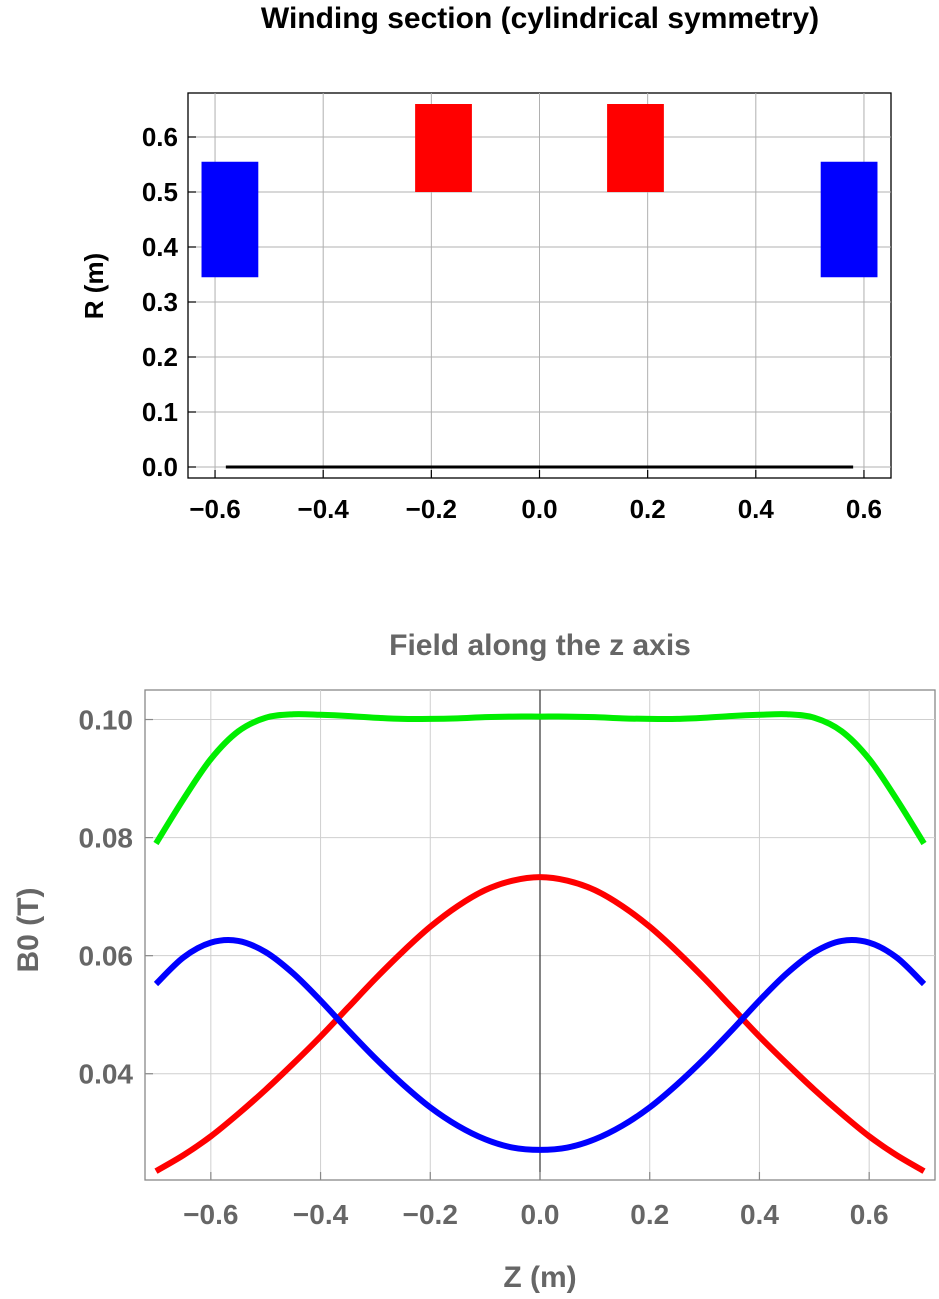 The image size is (939, 1299). Describe the element at coordinates (28, 930) in the screenshot. I see `field-y-axis-label: B0 (T)` at that location.